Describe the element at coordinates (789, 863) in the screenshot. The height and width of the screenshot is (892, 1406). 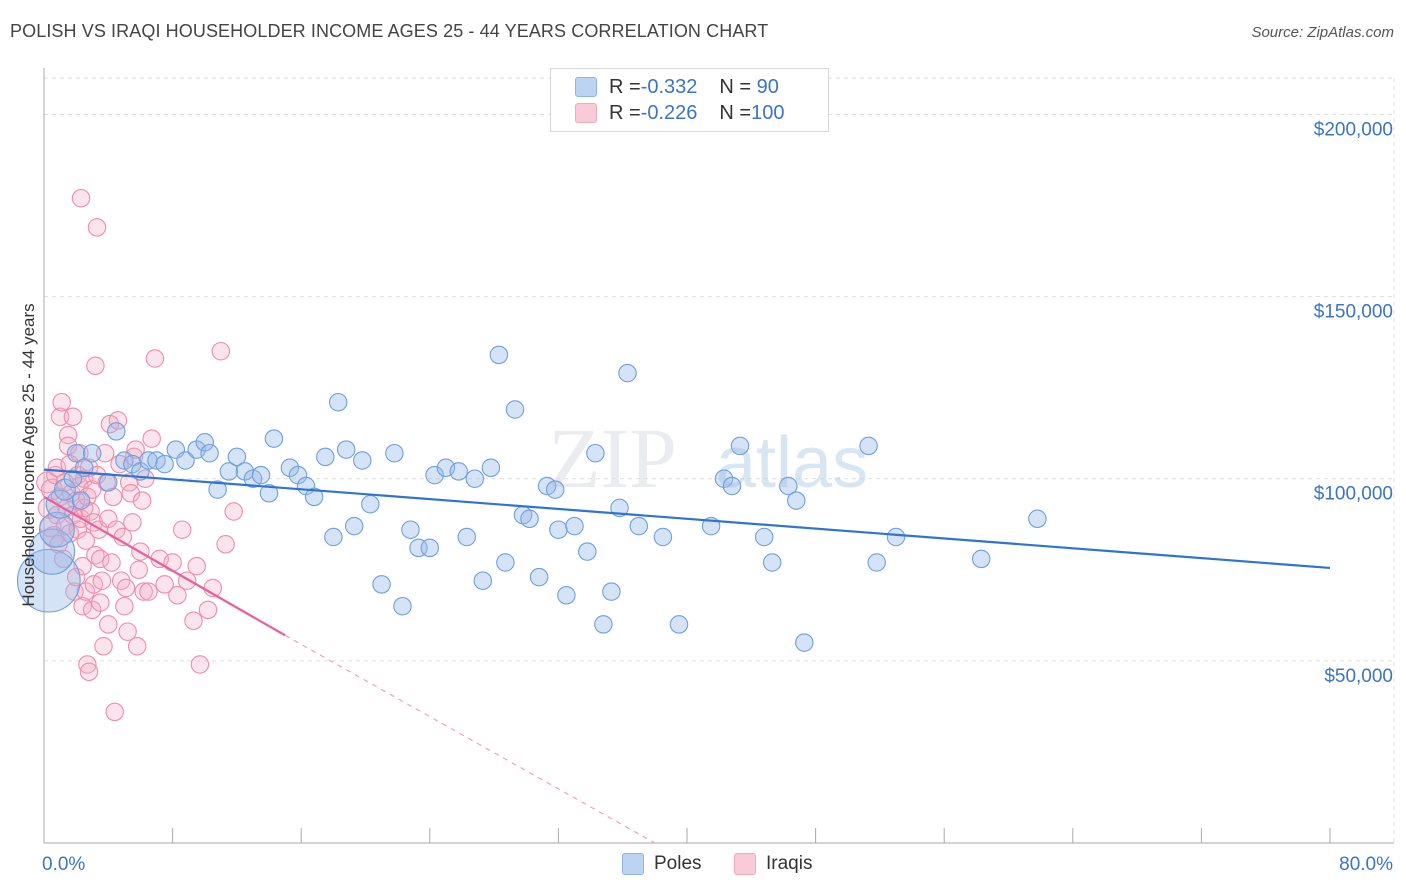
I see `iraqis-legend-label: Iraqis` at that location.